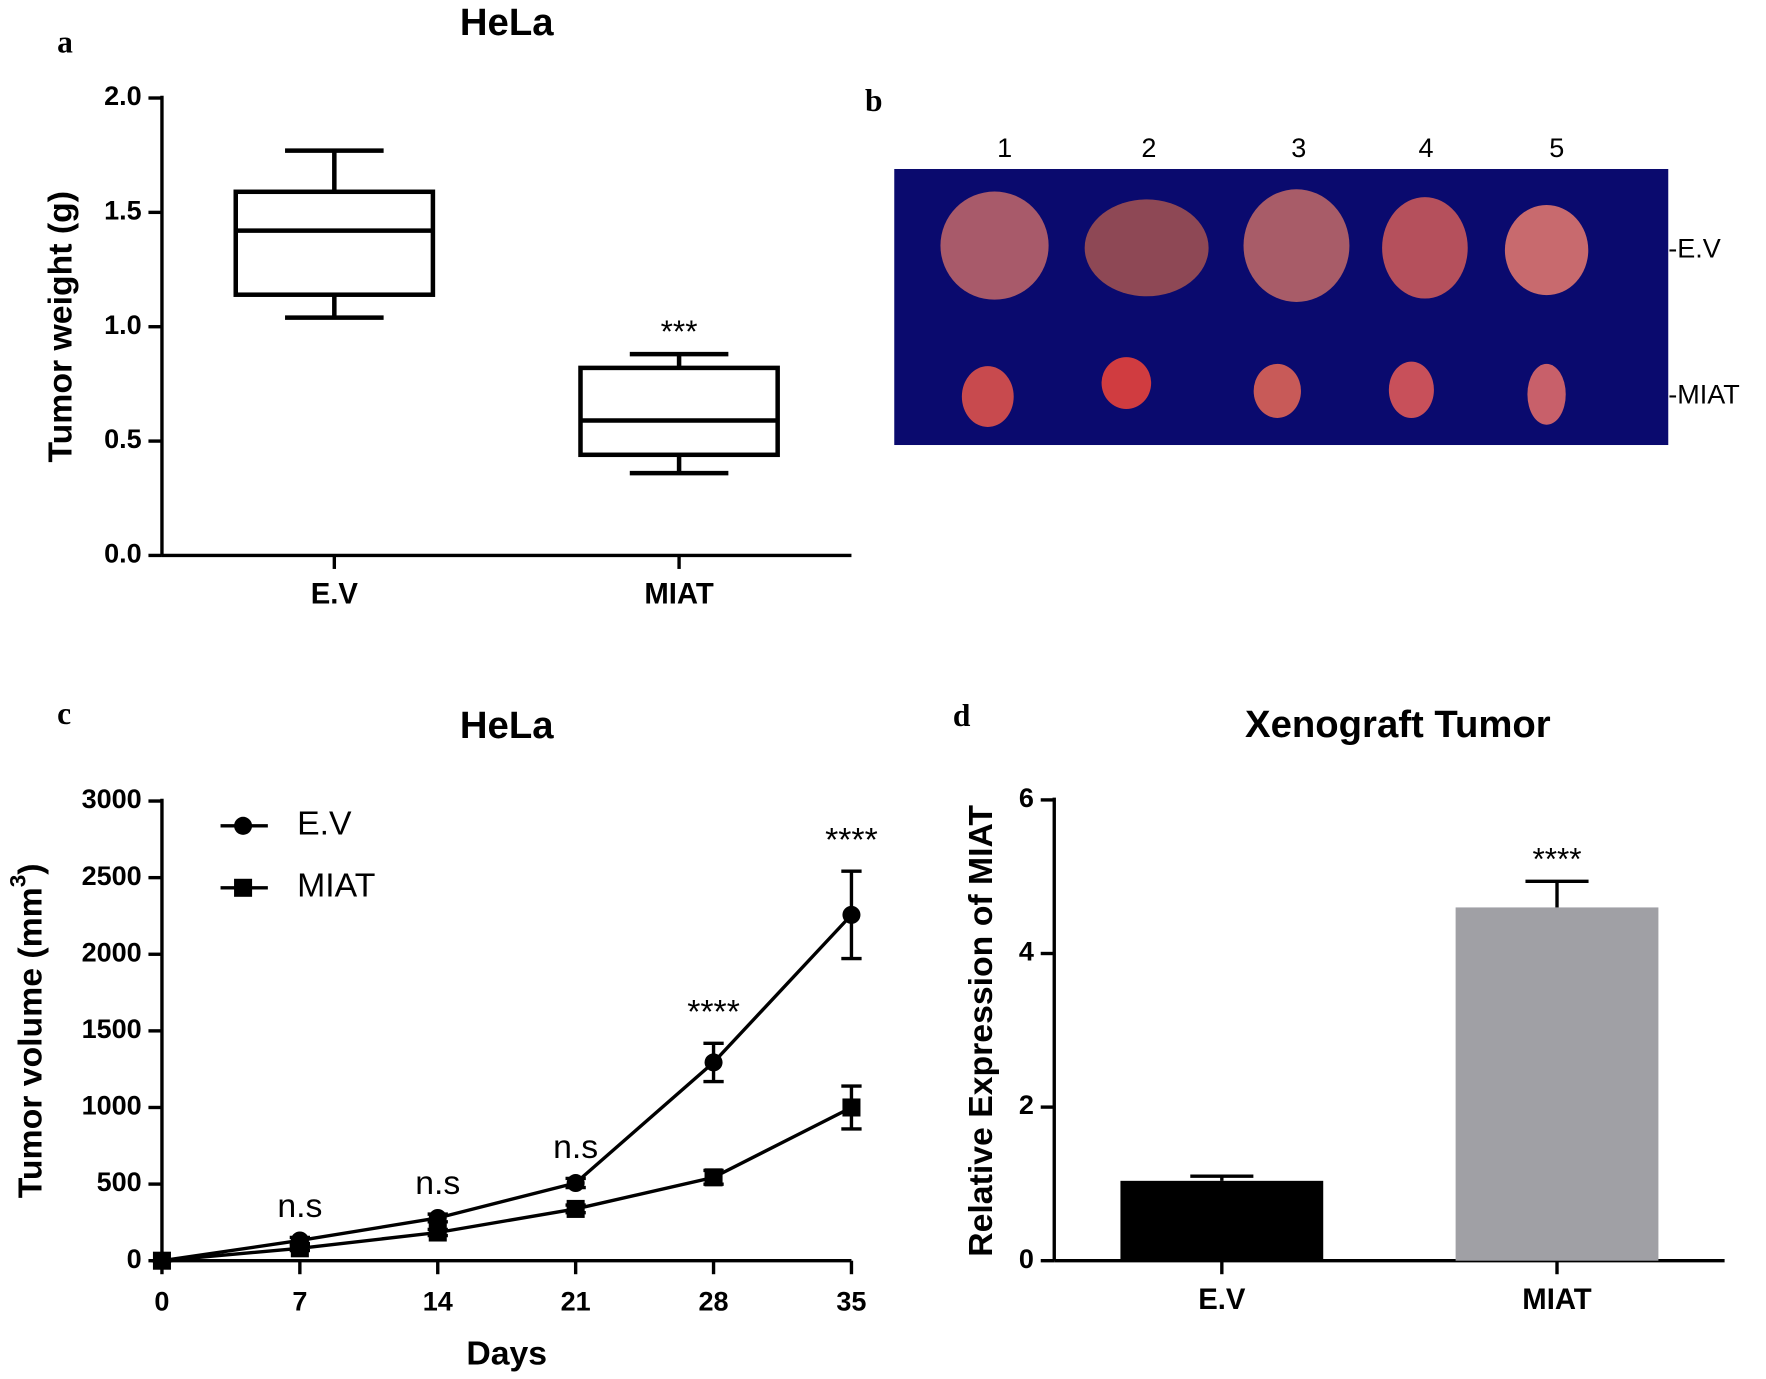 The width and height of the screenshot is (1766, 1379). What do you see at coordinates (714, 1302) in the screenshot?
I see `x-tick-label: 28` at bounding box center [714, 1302].